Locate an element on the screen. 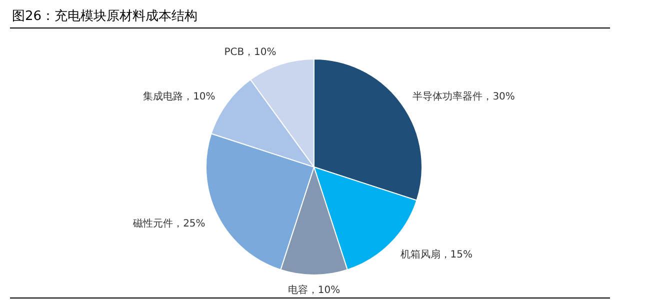  slice-label: 磁性元件，25% is located at coordinates (169, 223).